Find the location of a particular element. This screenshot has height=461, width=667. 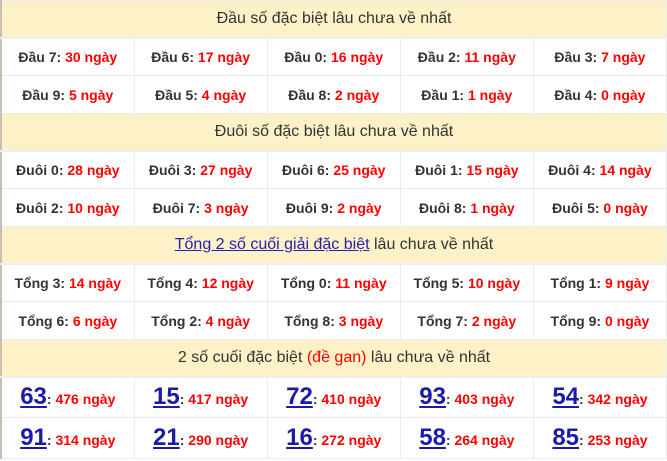

stat-value: 253 ngày is located at coordinates (617, 440).